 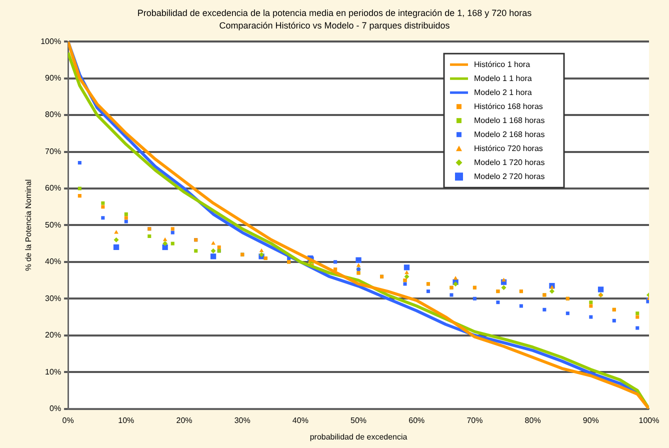 What do you see at coordinates (503, 92) in the screenshot?
I see `legend-label: Modelo 2 1 hora` at bounding box center [503, 92].